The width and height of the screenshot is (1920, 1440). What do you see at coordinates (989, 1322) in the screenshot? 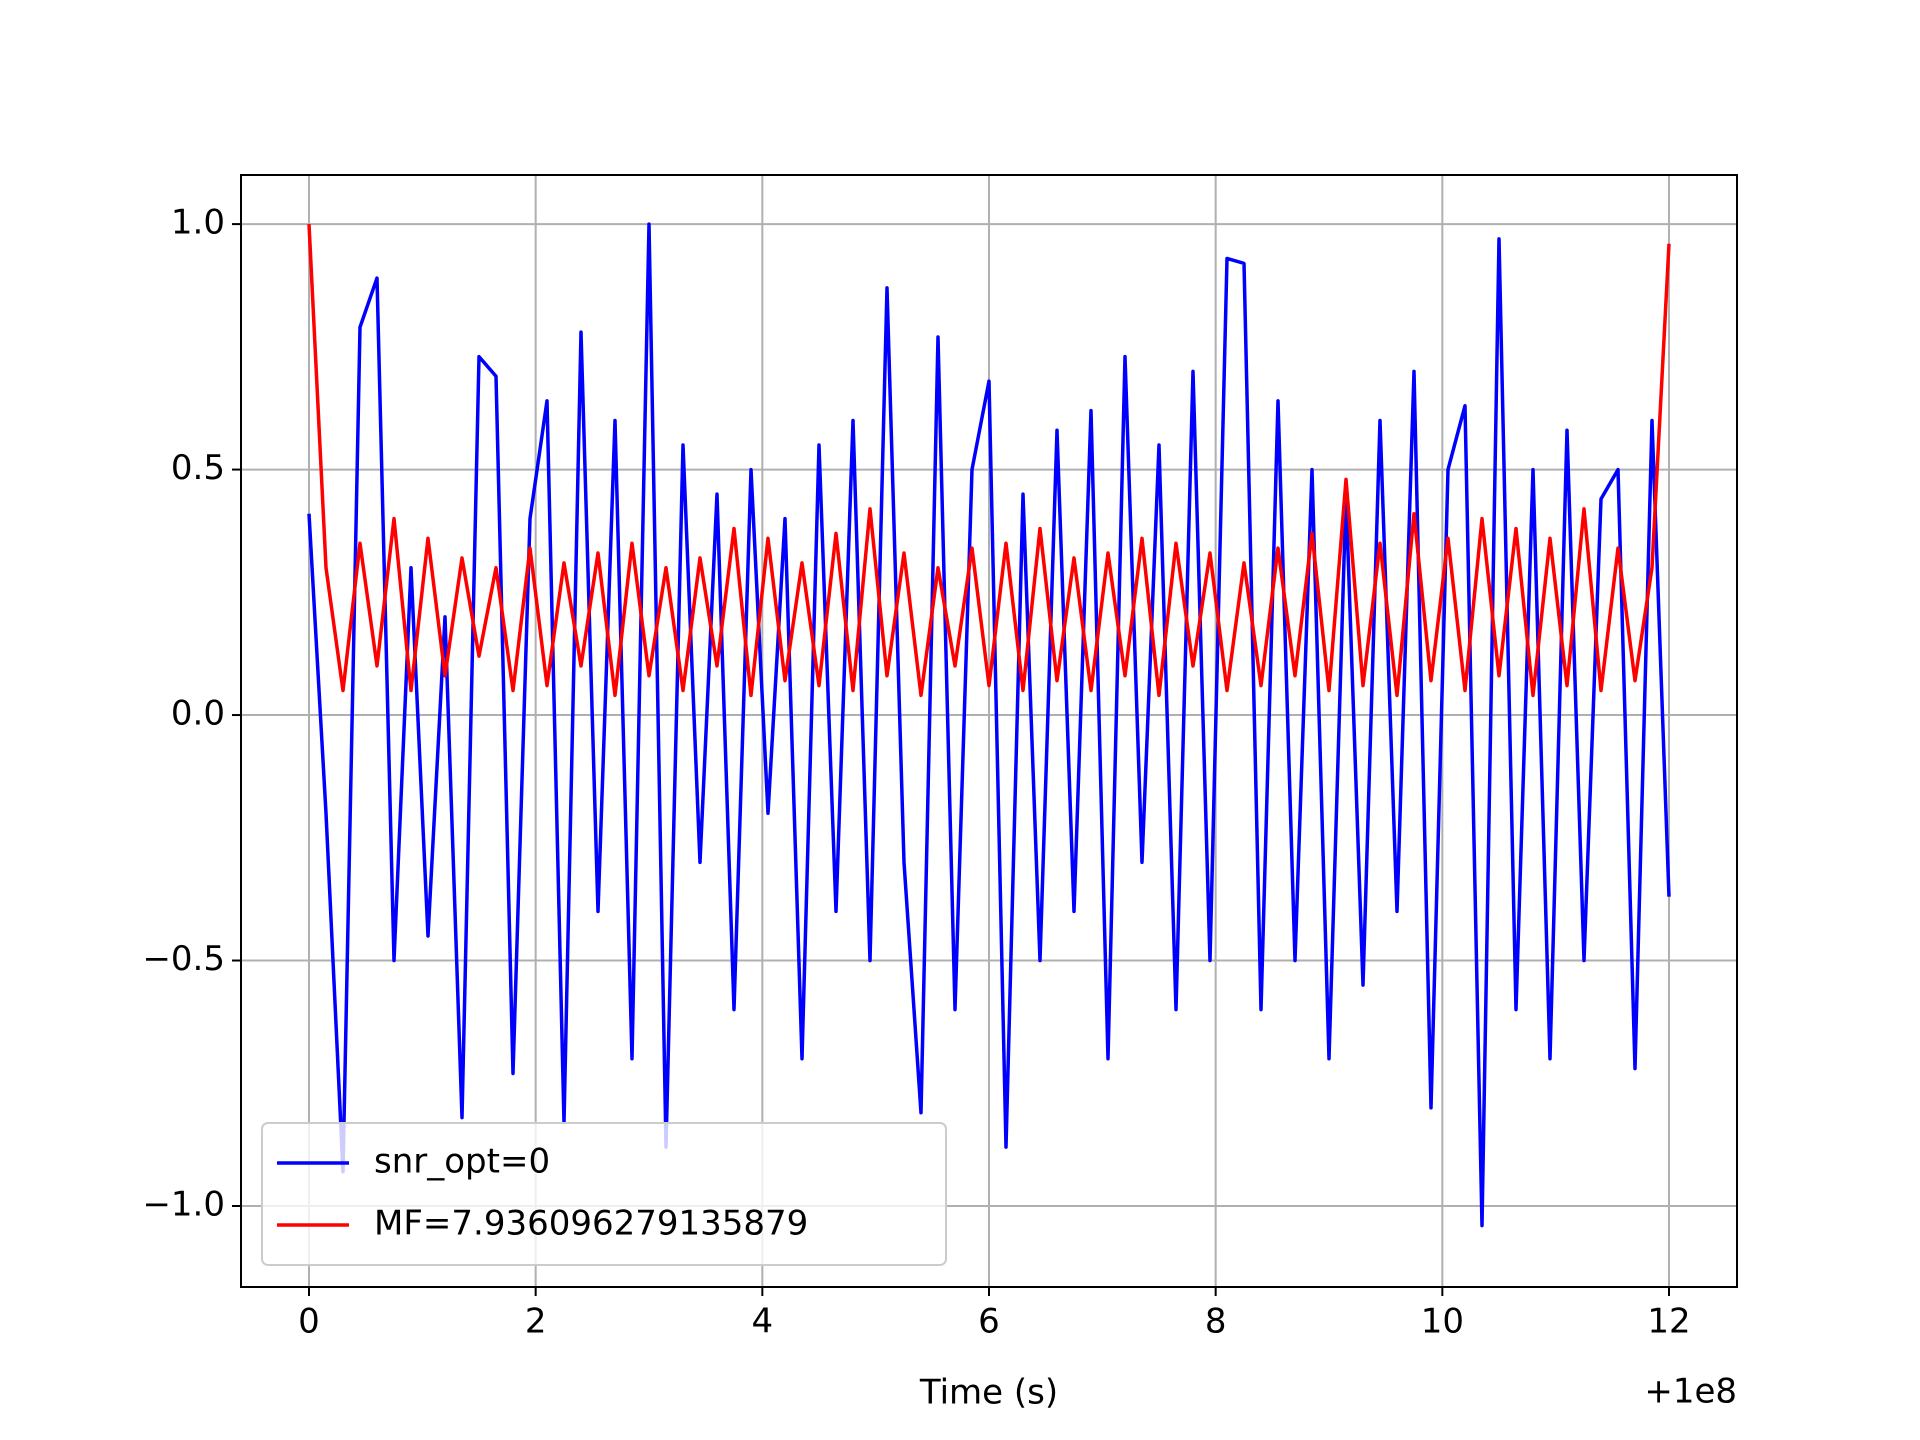
I see `x-tick-label: 6` at bounding box center [989, 1322].